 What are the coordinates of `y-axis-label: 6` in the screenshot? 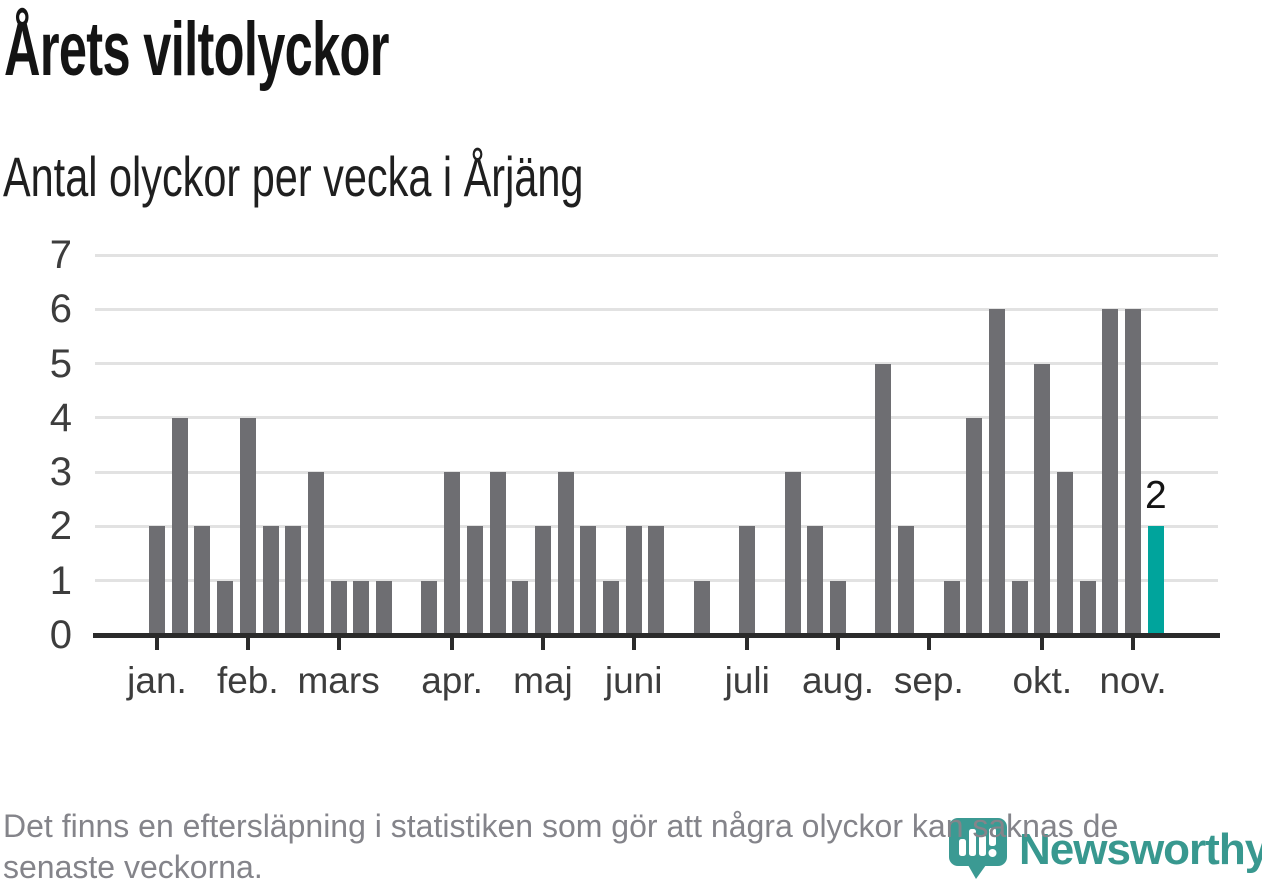 It's located at (60, 309).